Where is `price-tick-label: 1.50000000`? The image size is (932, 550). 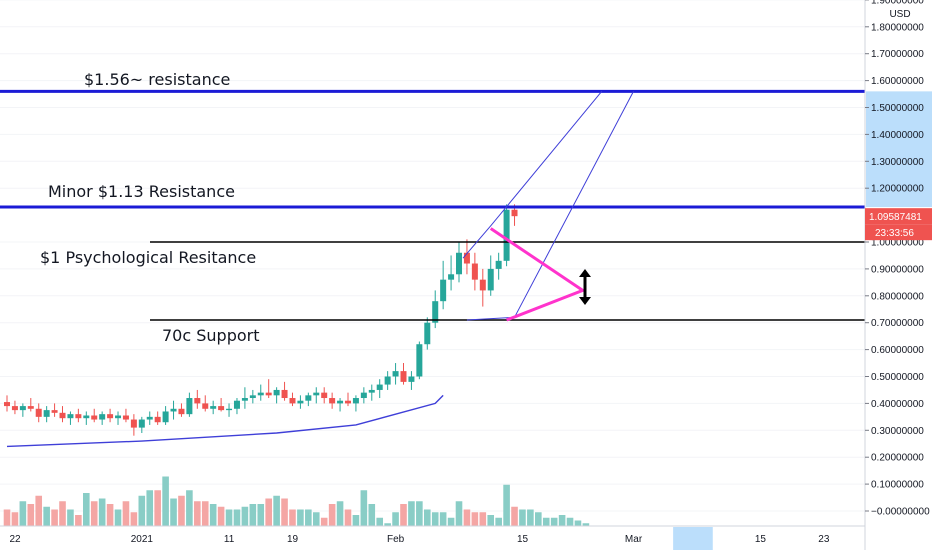
price-tick-label: 1.50000000 is located at coordinates (897, 108).